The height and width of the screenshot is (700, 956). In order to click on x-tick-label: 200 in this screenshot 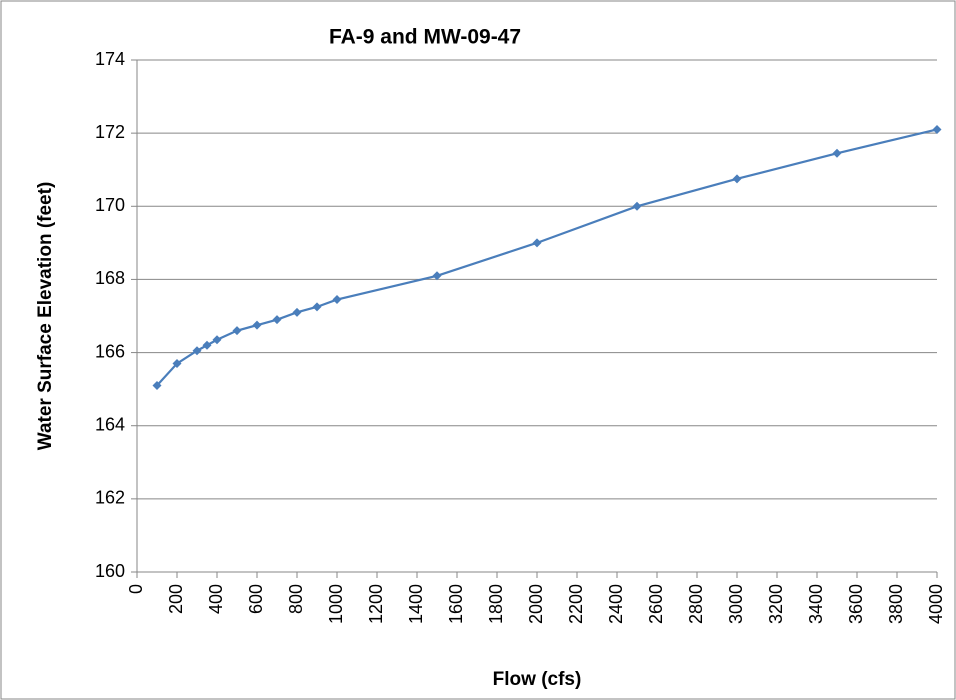, I will do `click(176, 599)`.